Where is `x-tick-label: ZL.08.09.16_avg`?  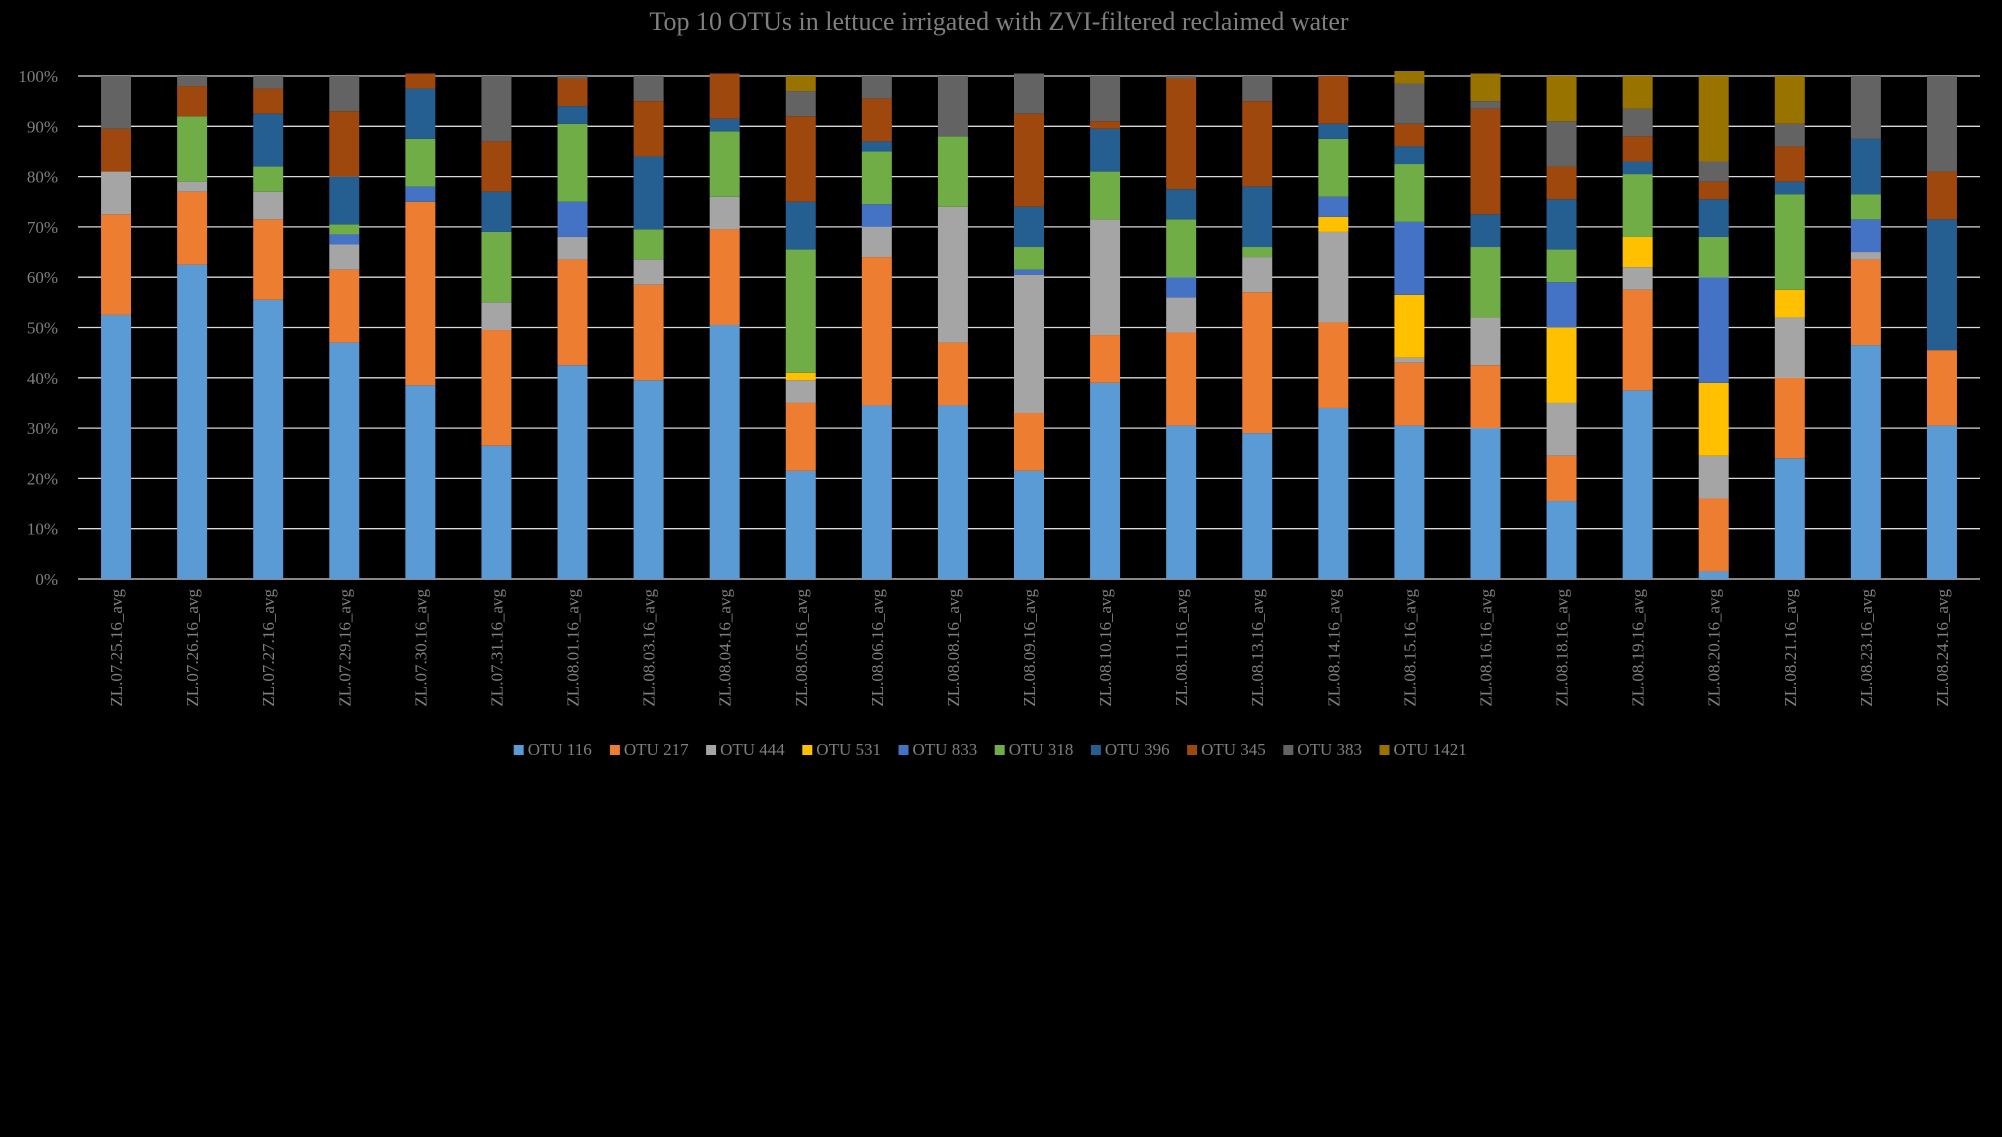
x-tick-label: ZL.08.09.16_avg is located at coordinates (1029, 648).